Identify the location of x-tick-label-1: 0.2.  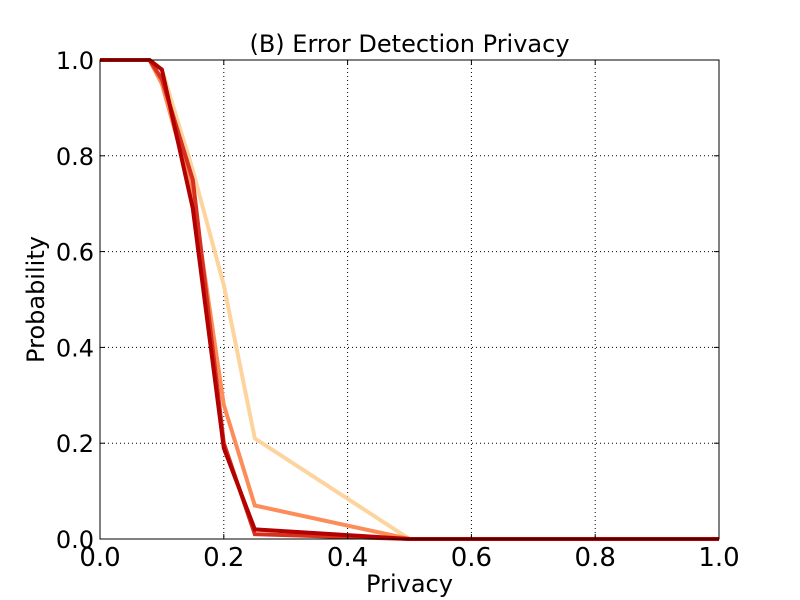
(223, 558).